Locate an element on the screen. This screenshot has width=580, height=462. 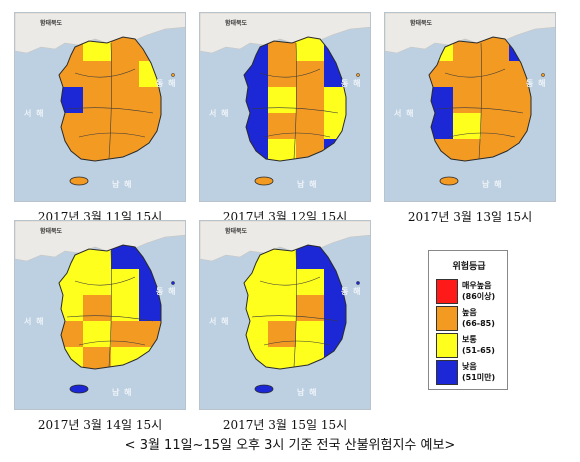
legend-range: (86이상) is located at coordinates (479, 296).